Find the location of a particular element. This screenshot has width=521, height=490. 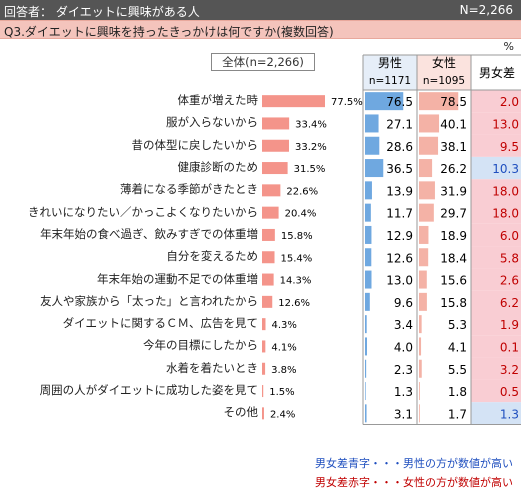

female-value: 31.9 is located at coordinates (453, 191).